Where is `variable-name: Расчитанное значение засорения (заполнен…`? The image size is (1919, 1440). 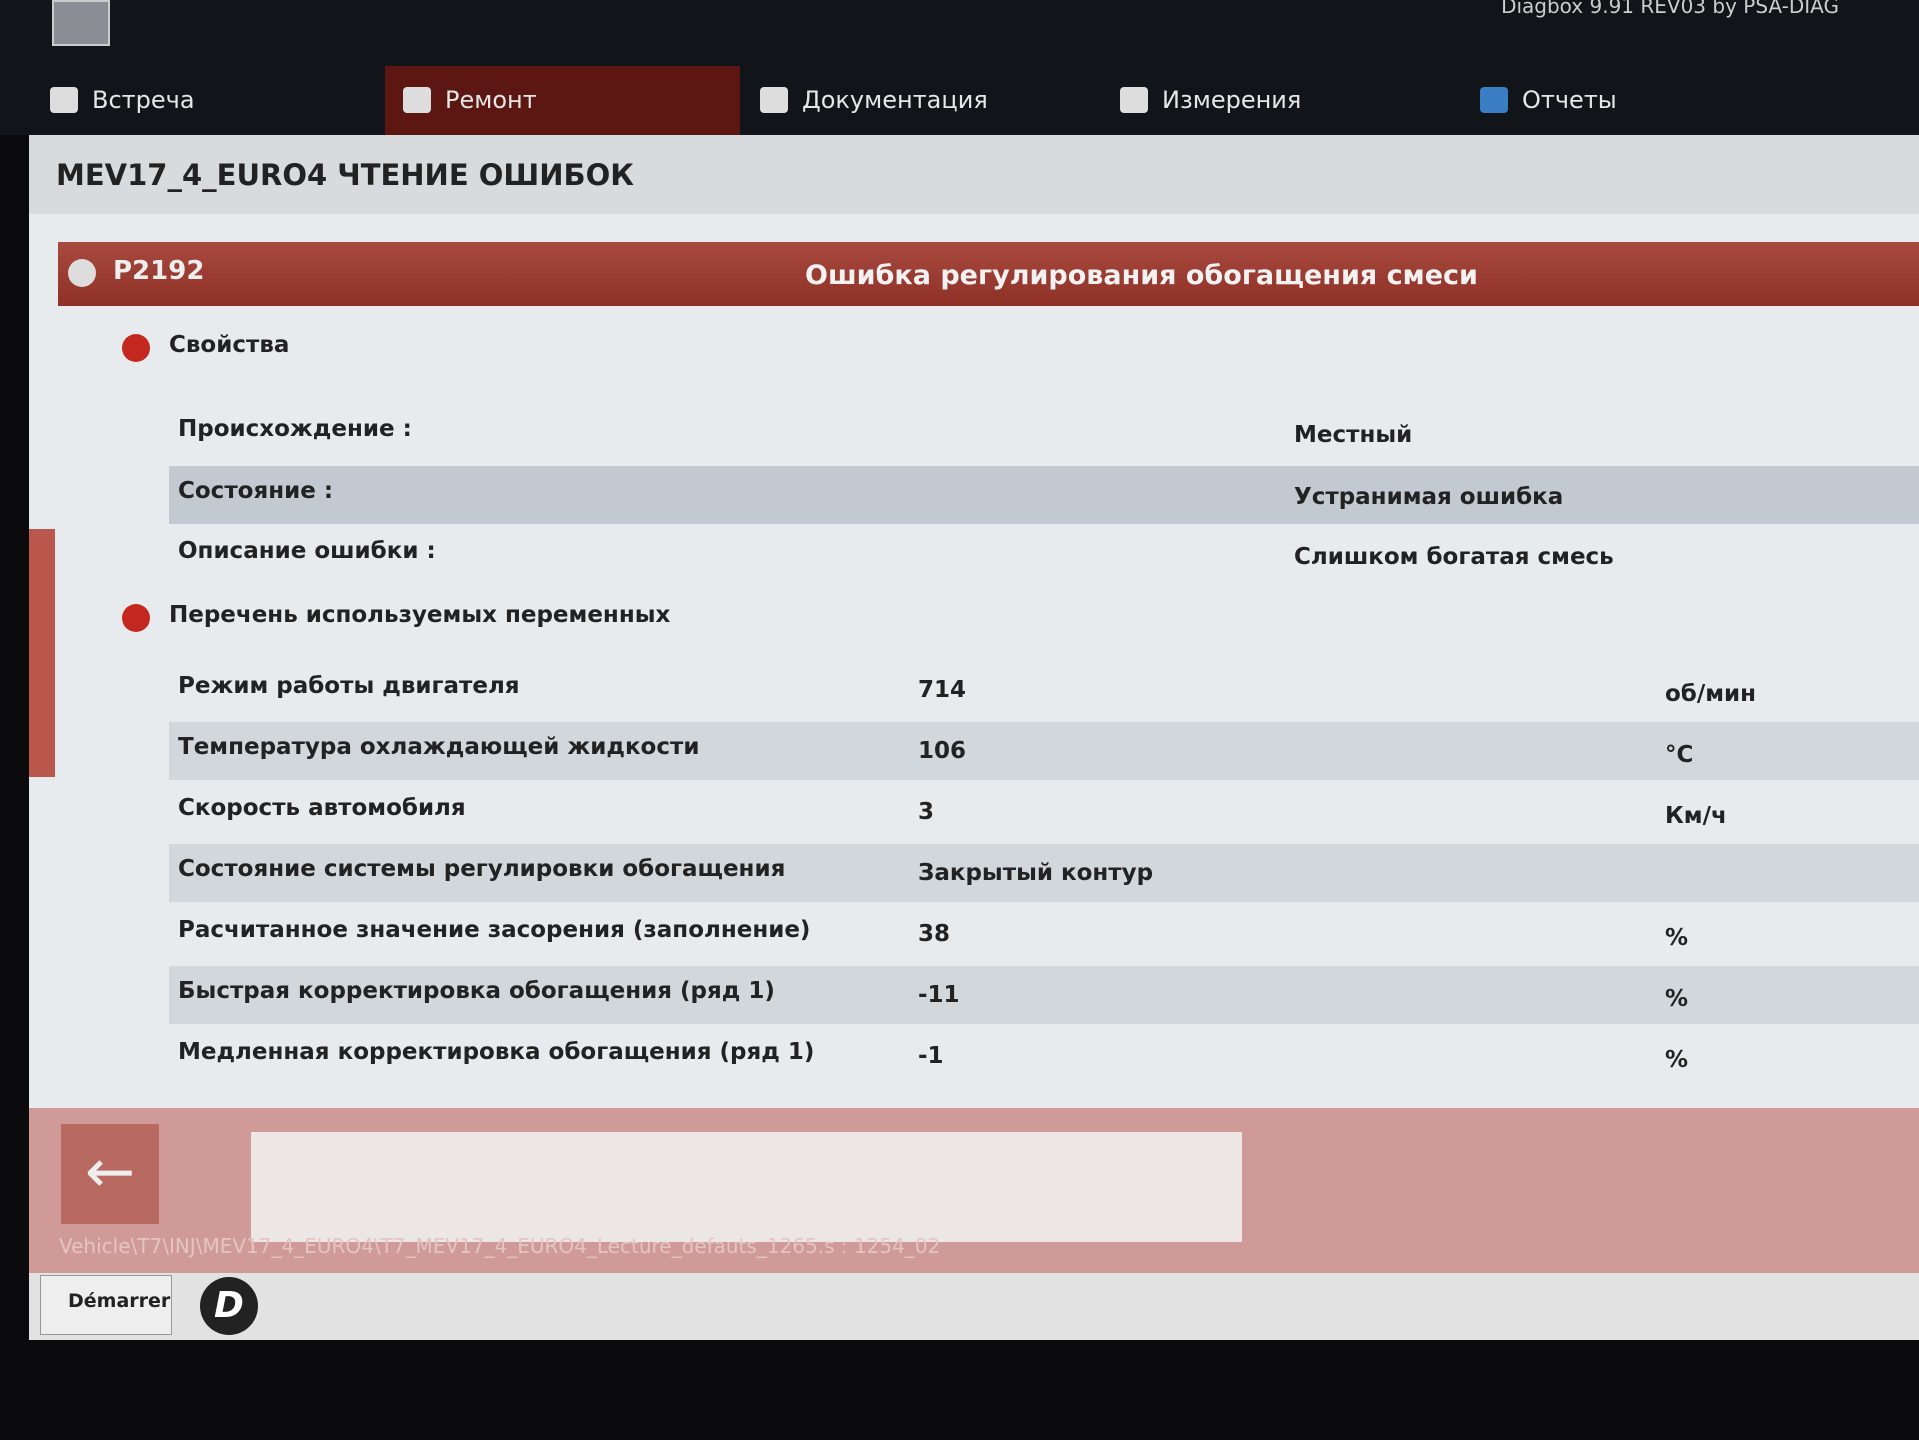 variable-name: Расчитанное значение засорения (заполнен… is located at coordinates (494, 930).